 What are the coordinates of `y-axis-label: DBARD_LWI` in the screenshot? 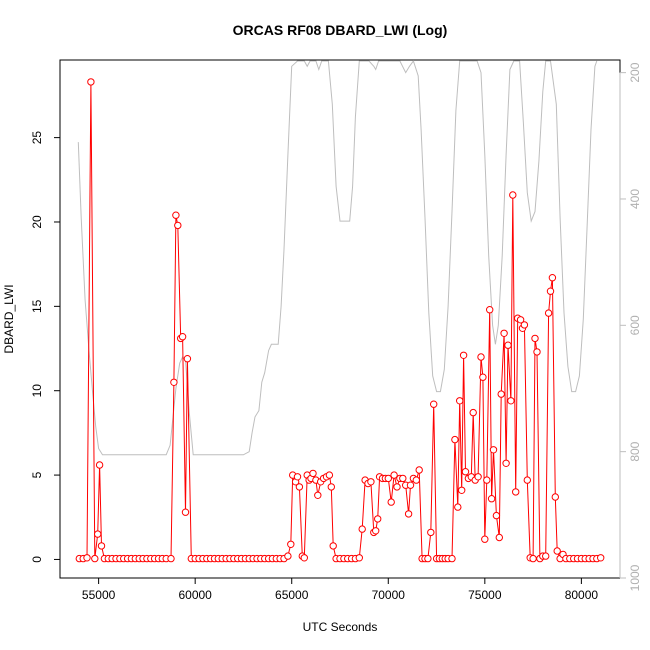 It's located at (9, 318).